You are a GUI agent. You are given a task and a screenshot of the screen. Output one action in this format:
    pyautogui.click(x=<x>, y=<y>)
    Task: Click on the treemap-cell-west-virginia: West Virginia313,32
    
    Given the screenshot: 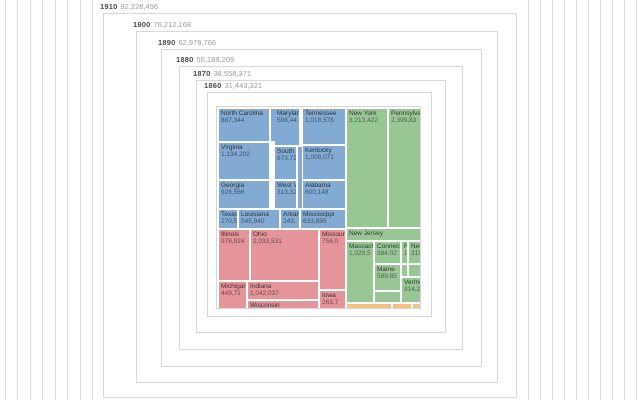 What is the action you would take?
    pyautogui.click(x=285, y=194)
    